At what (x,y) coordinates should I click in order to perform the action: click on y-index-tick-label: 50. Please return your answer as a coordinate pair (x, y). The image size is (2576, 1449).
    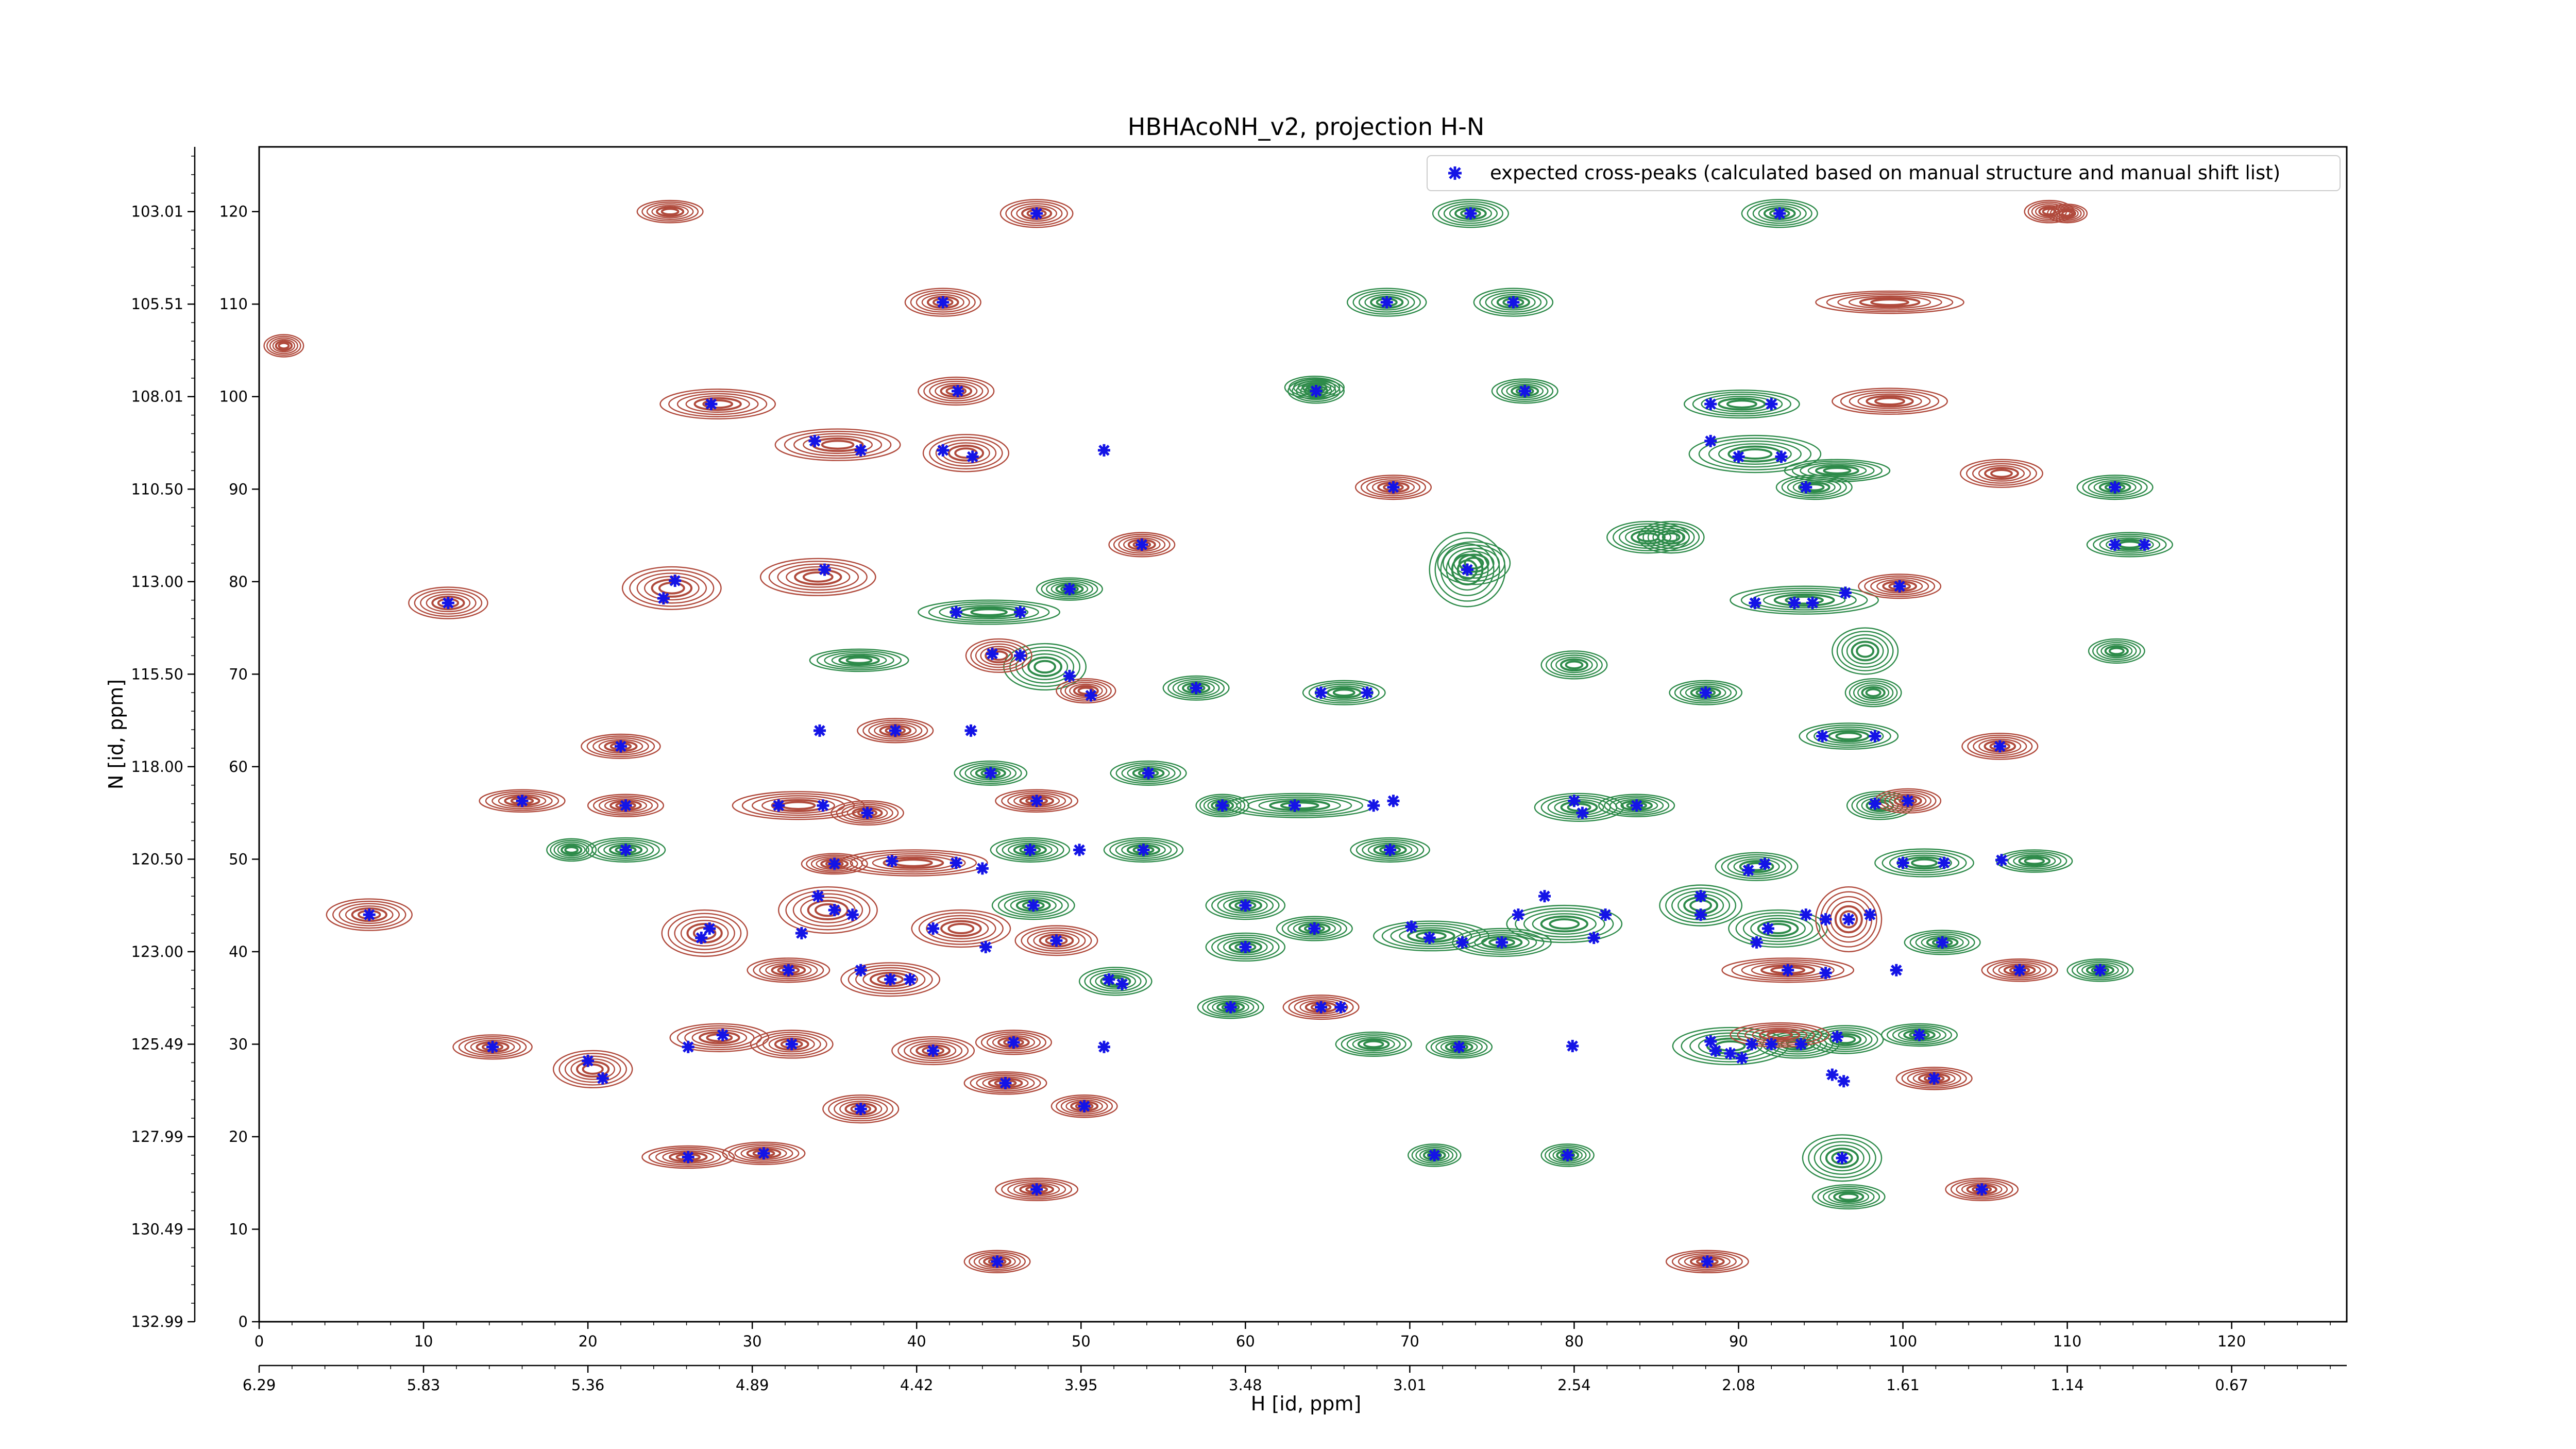
    Looking at the image, I should click on (238, 859).